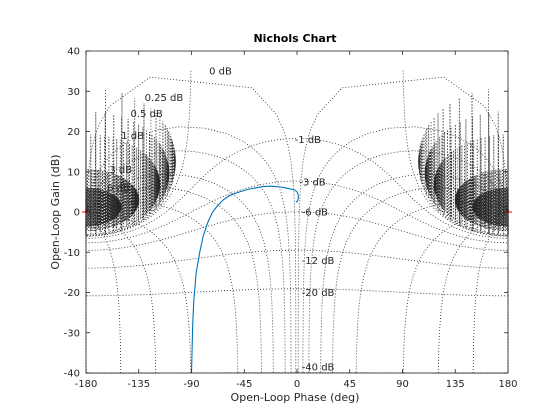  I want to click on contour-label: 3 dB, so click(120, 170).